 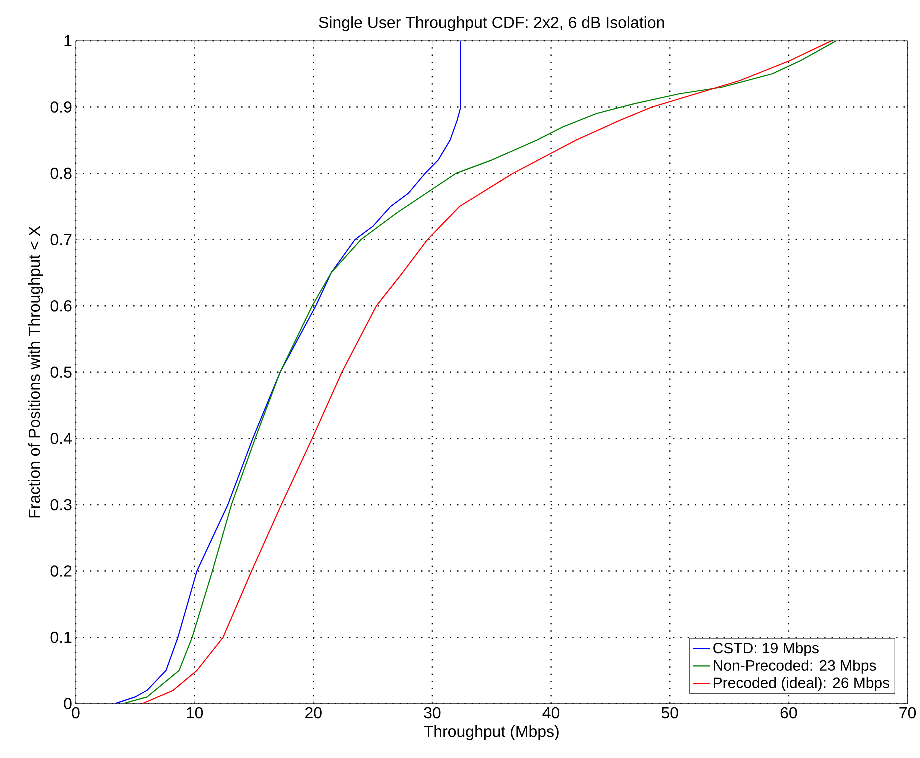 What do you see at coordinates (61, 505) in the screenshot?
I see `y-tick-label: 0.3` at bounding box center [61, 505].